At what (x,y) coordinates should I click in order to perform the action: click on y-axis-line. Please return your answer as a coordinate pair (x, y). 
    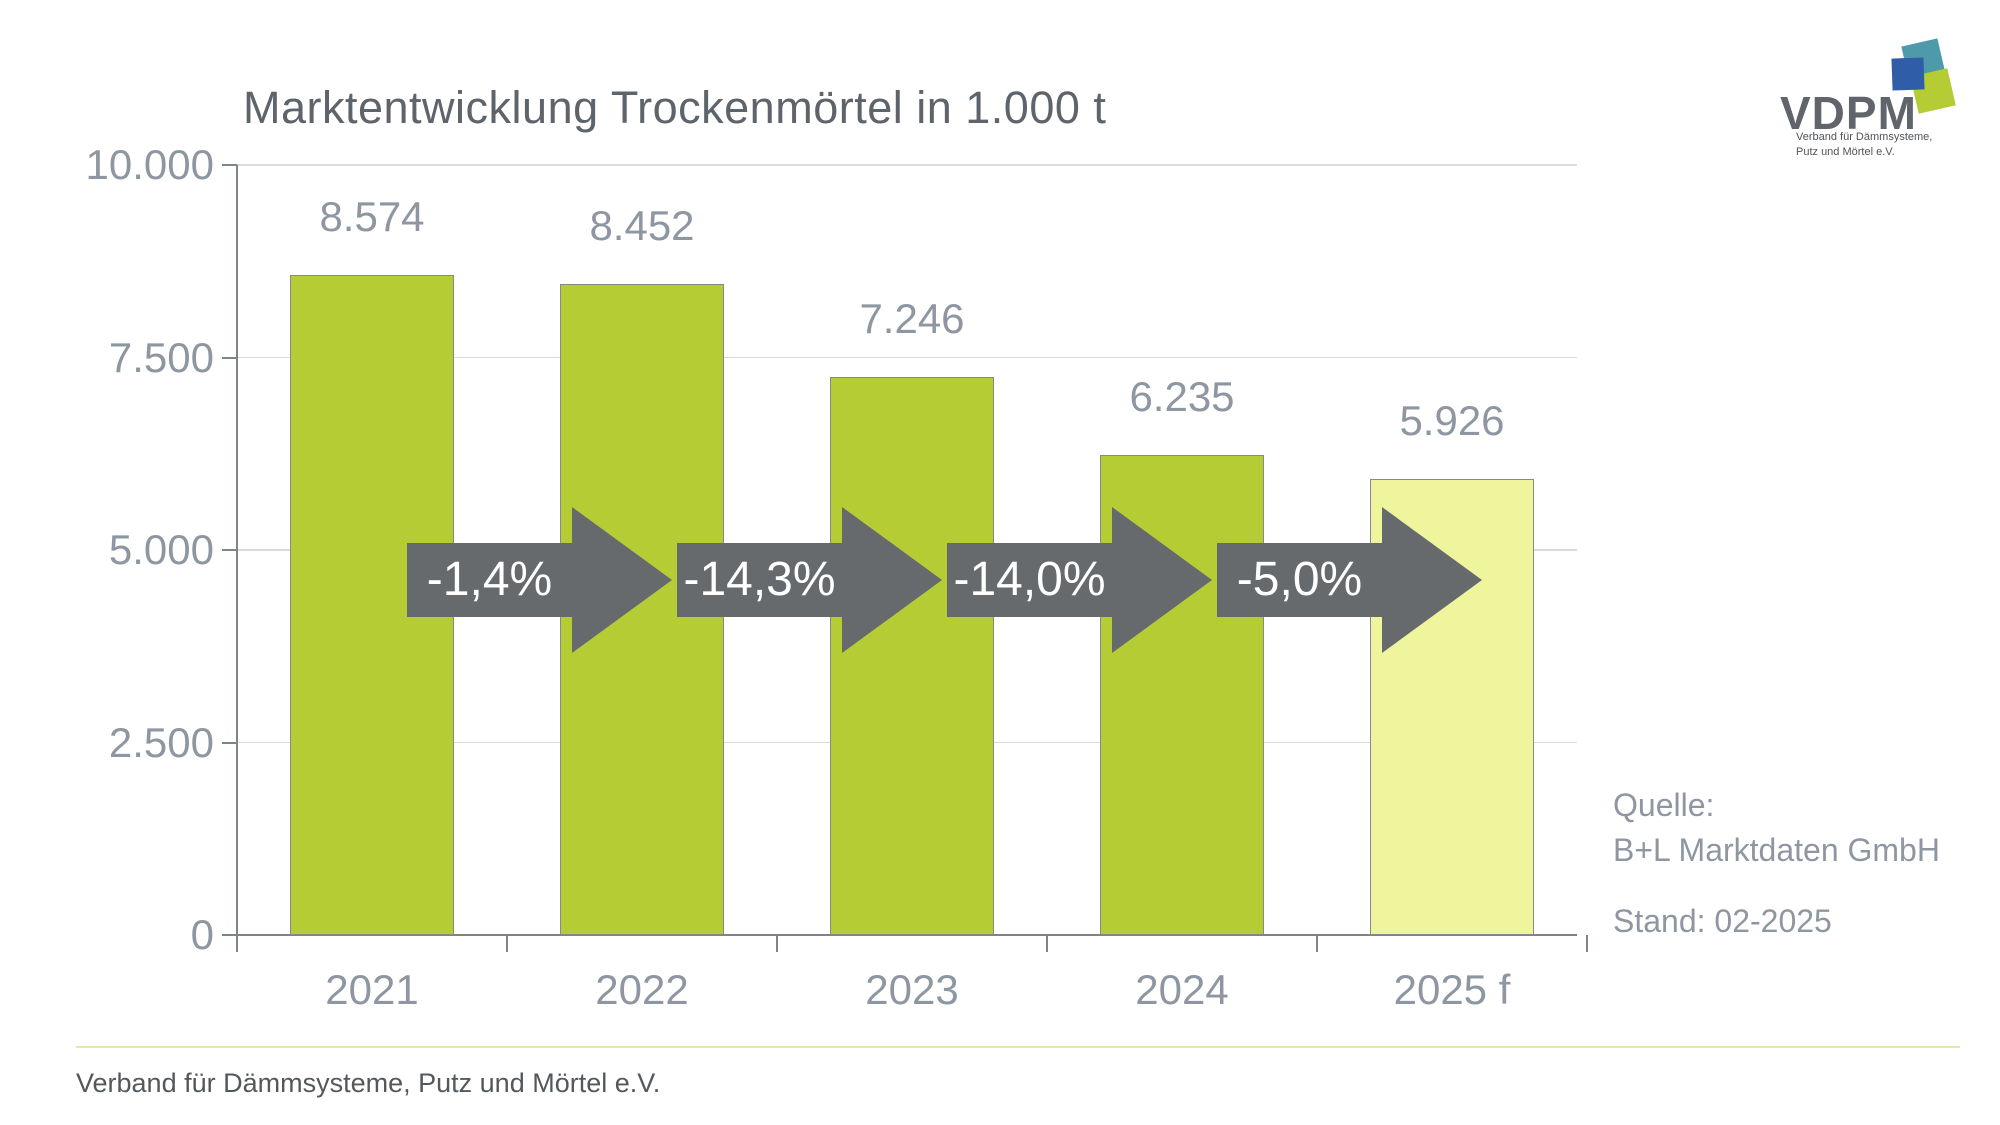
    Looking at the image, I should click on (237, 558).